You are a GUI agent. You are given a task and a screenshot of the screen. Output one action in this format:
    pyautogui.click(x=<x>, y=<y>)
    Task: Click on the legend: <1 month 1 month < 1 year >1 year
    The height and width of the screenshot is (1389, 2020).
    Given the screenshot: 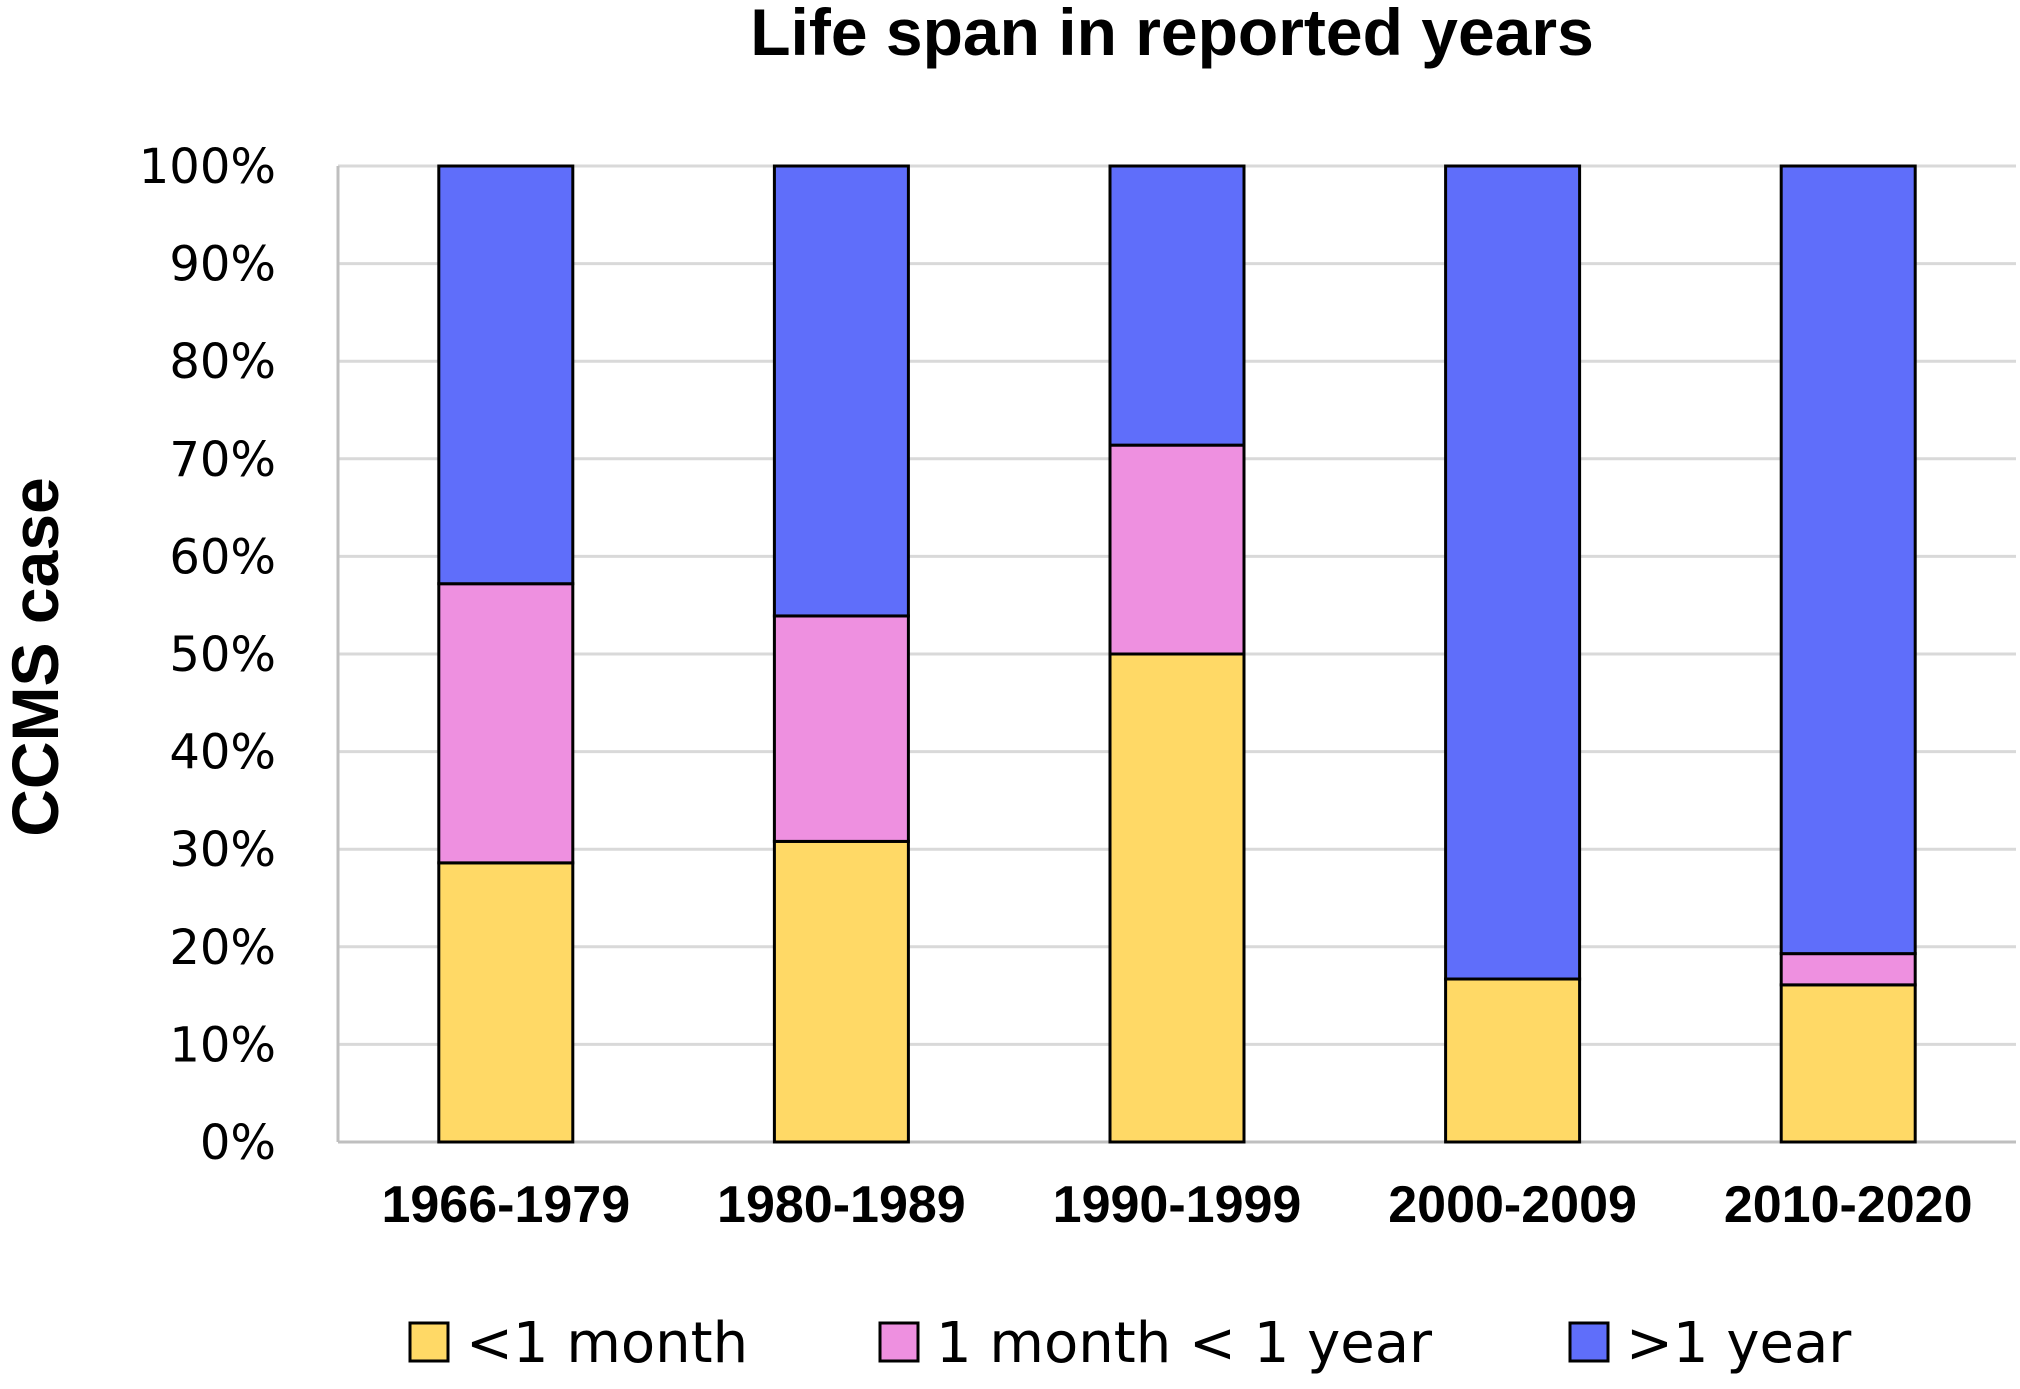 What is the action you would take?
    pyautogui.click(x=1130, y=1343)
    